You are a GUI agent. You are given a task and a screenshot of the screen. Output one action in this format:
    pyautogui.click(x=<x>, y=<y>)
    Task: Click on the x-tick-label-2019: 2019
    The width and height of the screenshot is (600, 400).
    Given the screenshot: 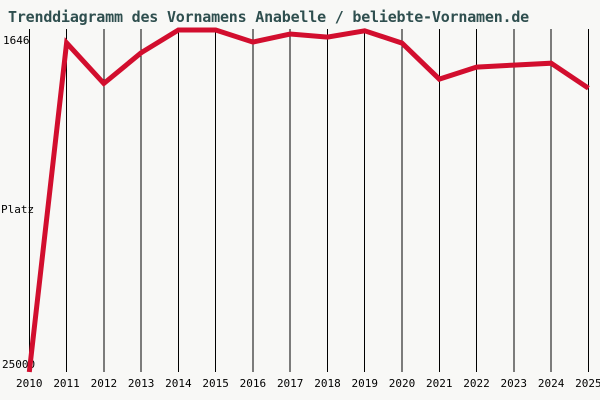 What is the action you would take?
    pyautogui.click(x=364, y=383)
    